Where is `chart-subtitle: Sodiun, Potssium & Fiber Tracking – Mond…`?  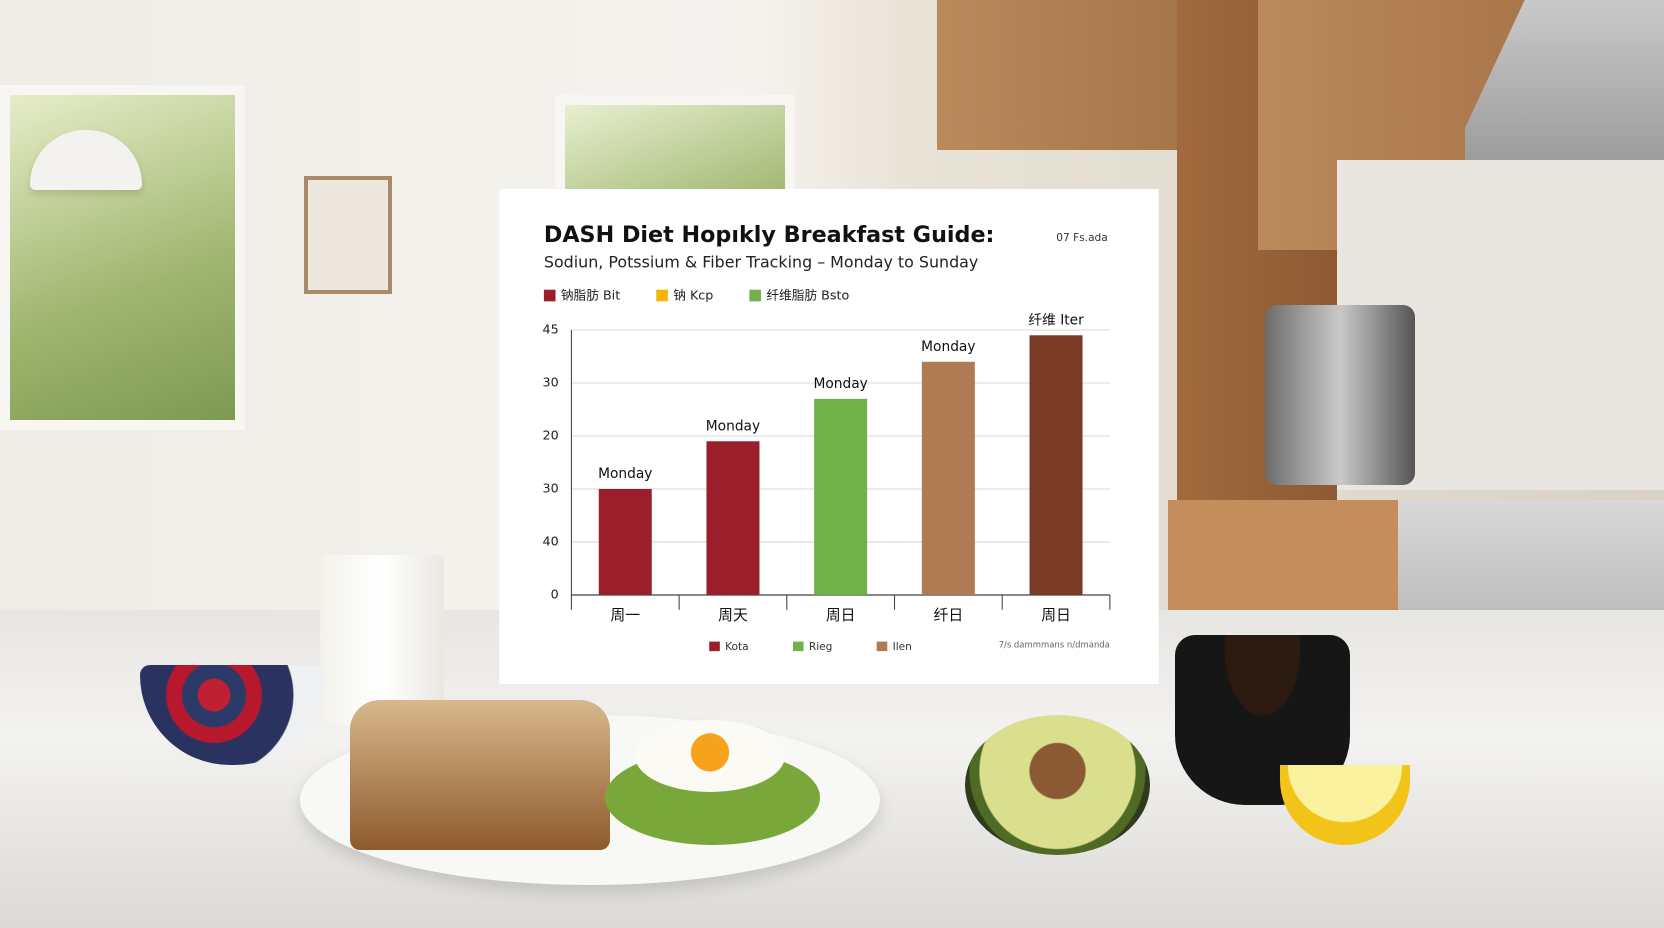 chart-subtitle: Sodiun, Potssium & Fiber Tracking – Mond… is located at coordinates (761, 262).